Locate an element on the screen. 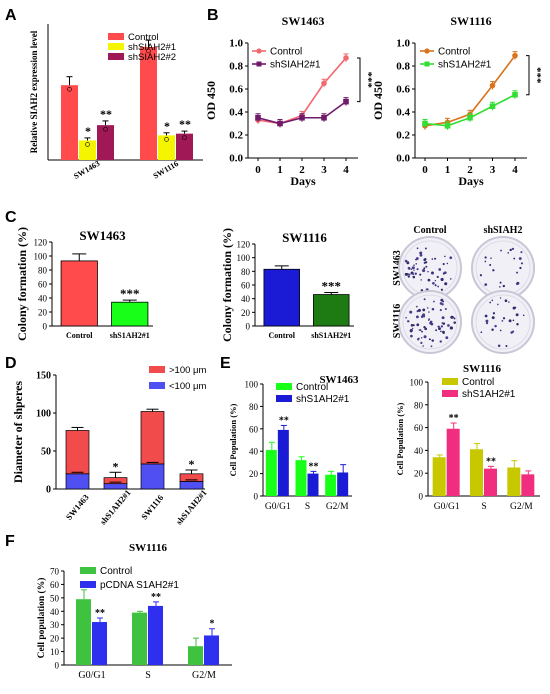  f-sig-1-1: ** is located at coordinates (156, 597).